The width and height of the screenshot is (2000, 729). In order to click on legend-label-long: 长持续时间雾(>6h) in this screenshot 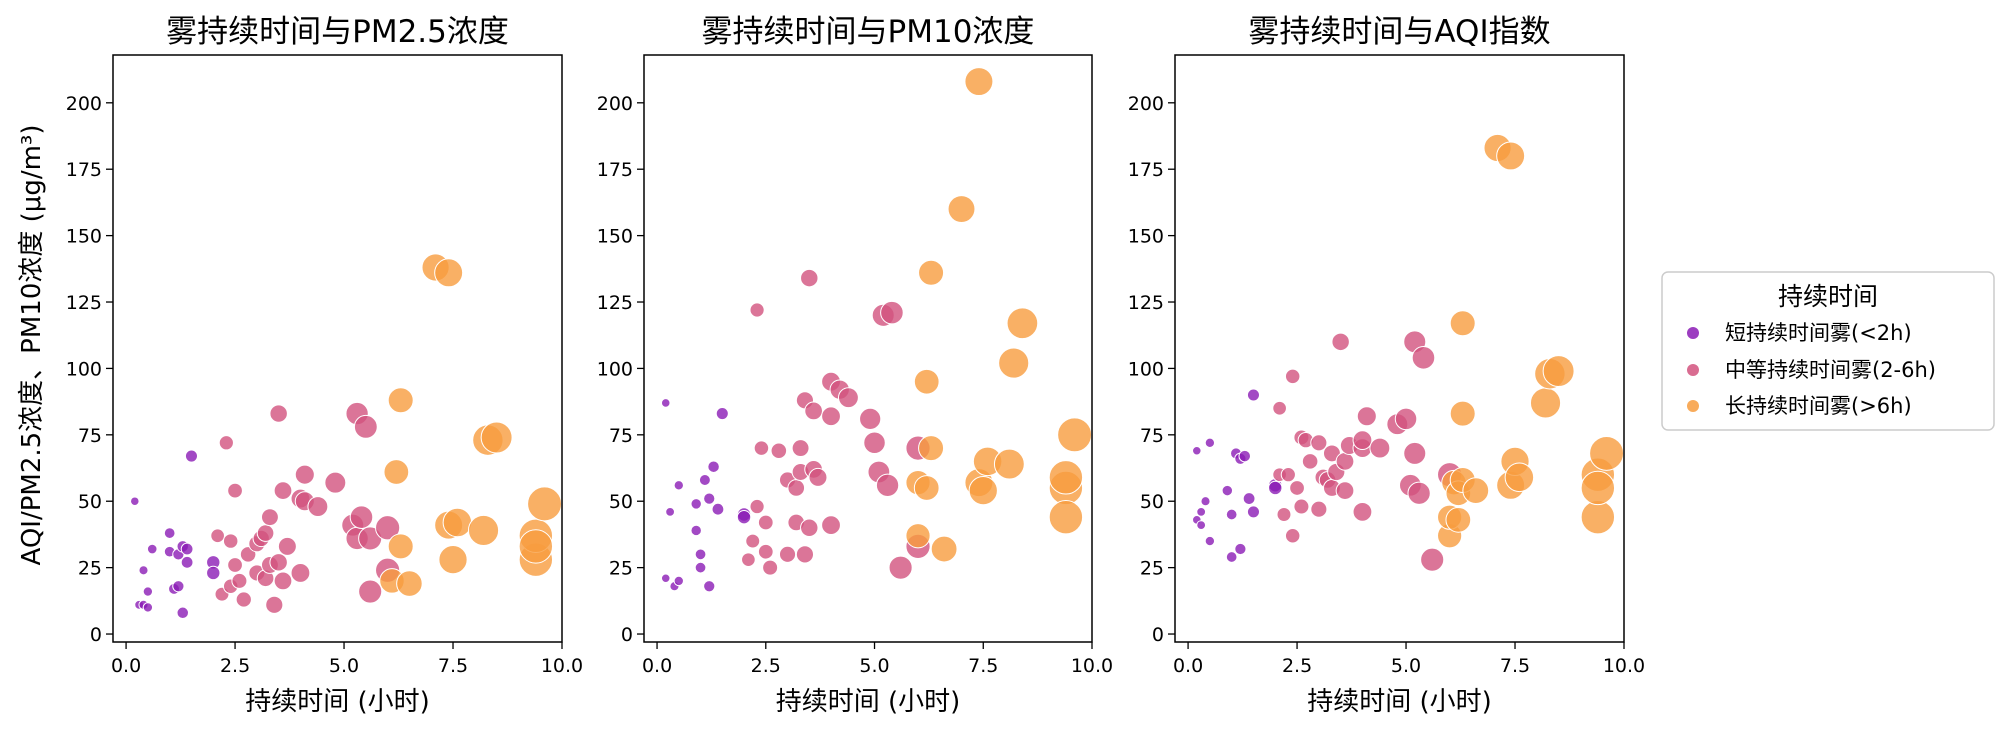, I will do `click(1818, 406)`.